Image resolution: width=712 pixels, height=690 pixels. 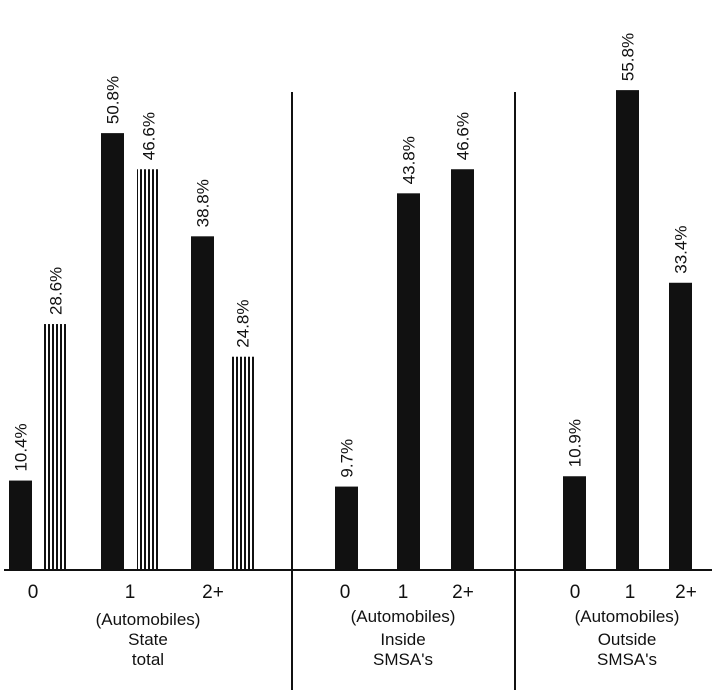 I want to click on value-label: 33.4%, so click(x=681, y=250).